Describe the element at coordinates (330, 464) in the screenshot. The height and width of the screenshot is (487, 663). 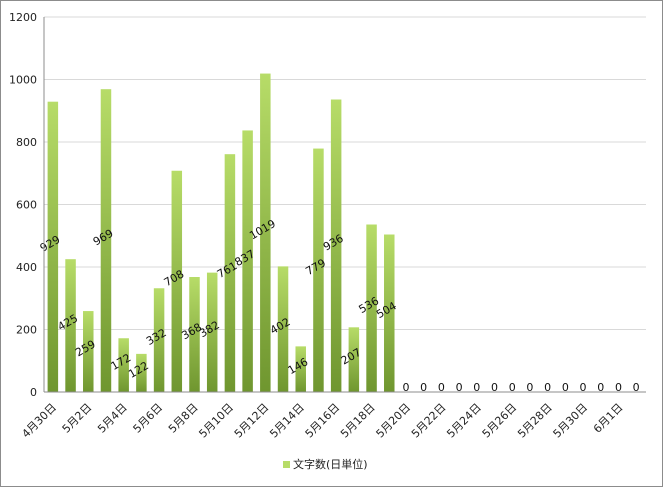
I see `legend-label: 文字数(日単位)` at that location.